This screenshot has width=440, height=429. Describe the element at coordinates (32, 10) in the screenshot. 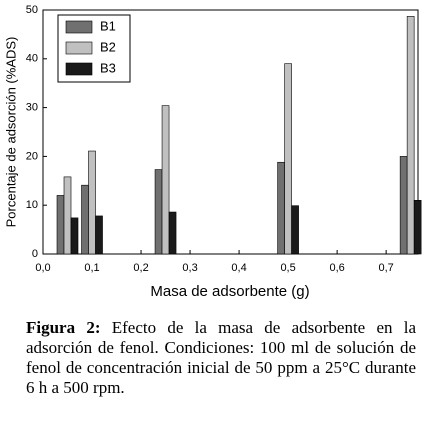

I see `y-tick-label: 50` at that location.